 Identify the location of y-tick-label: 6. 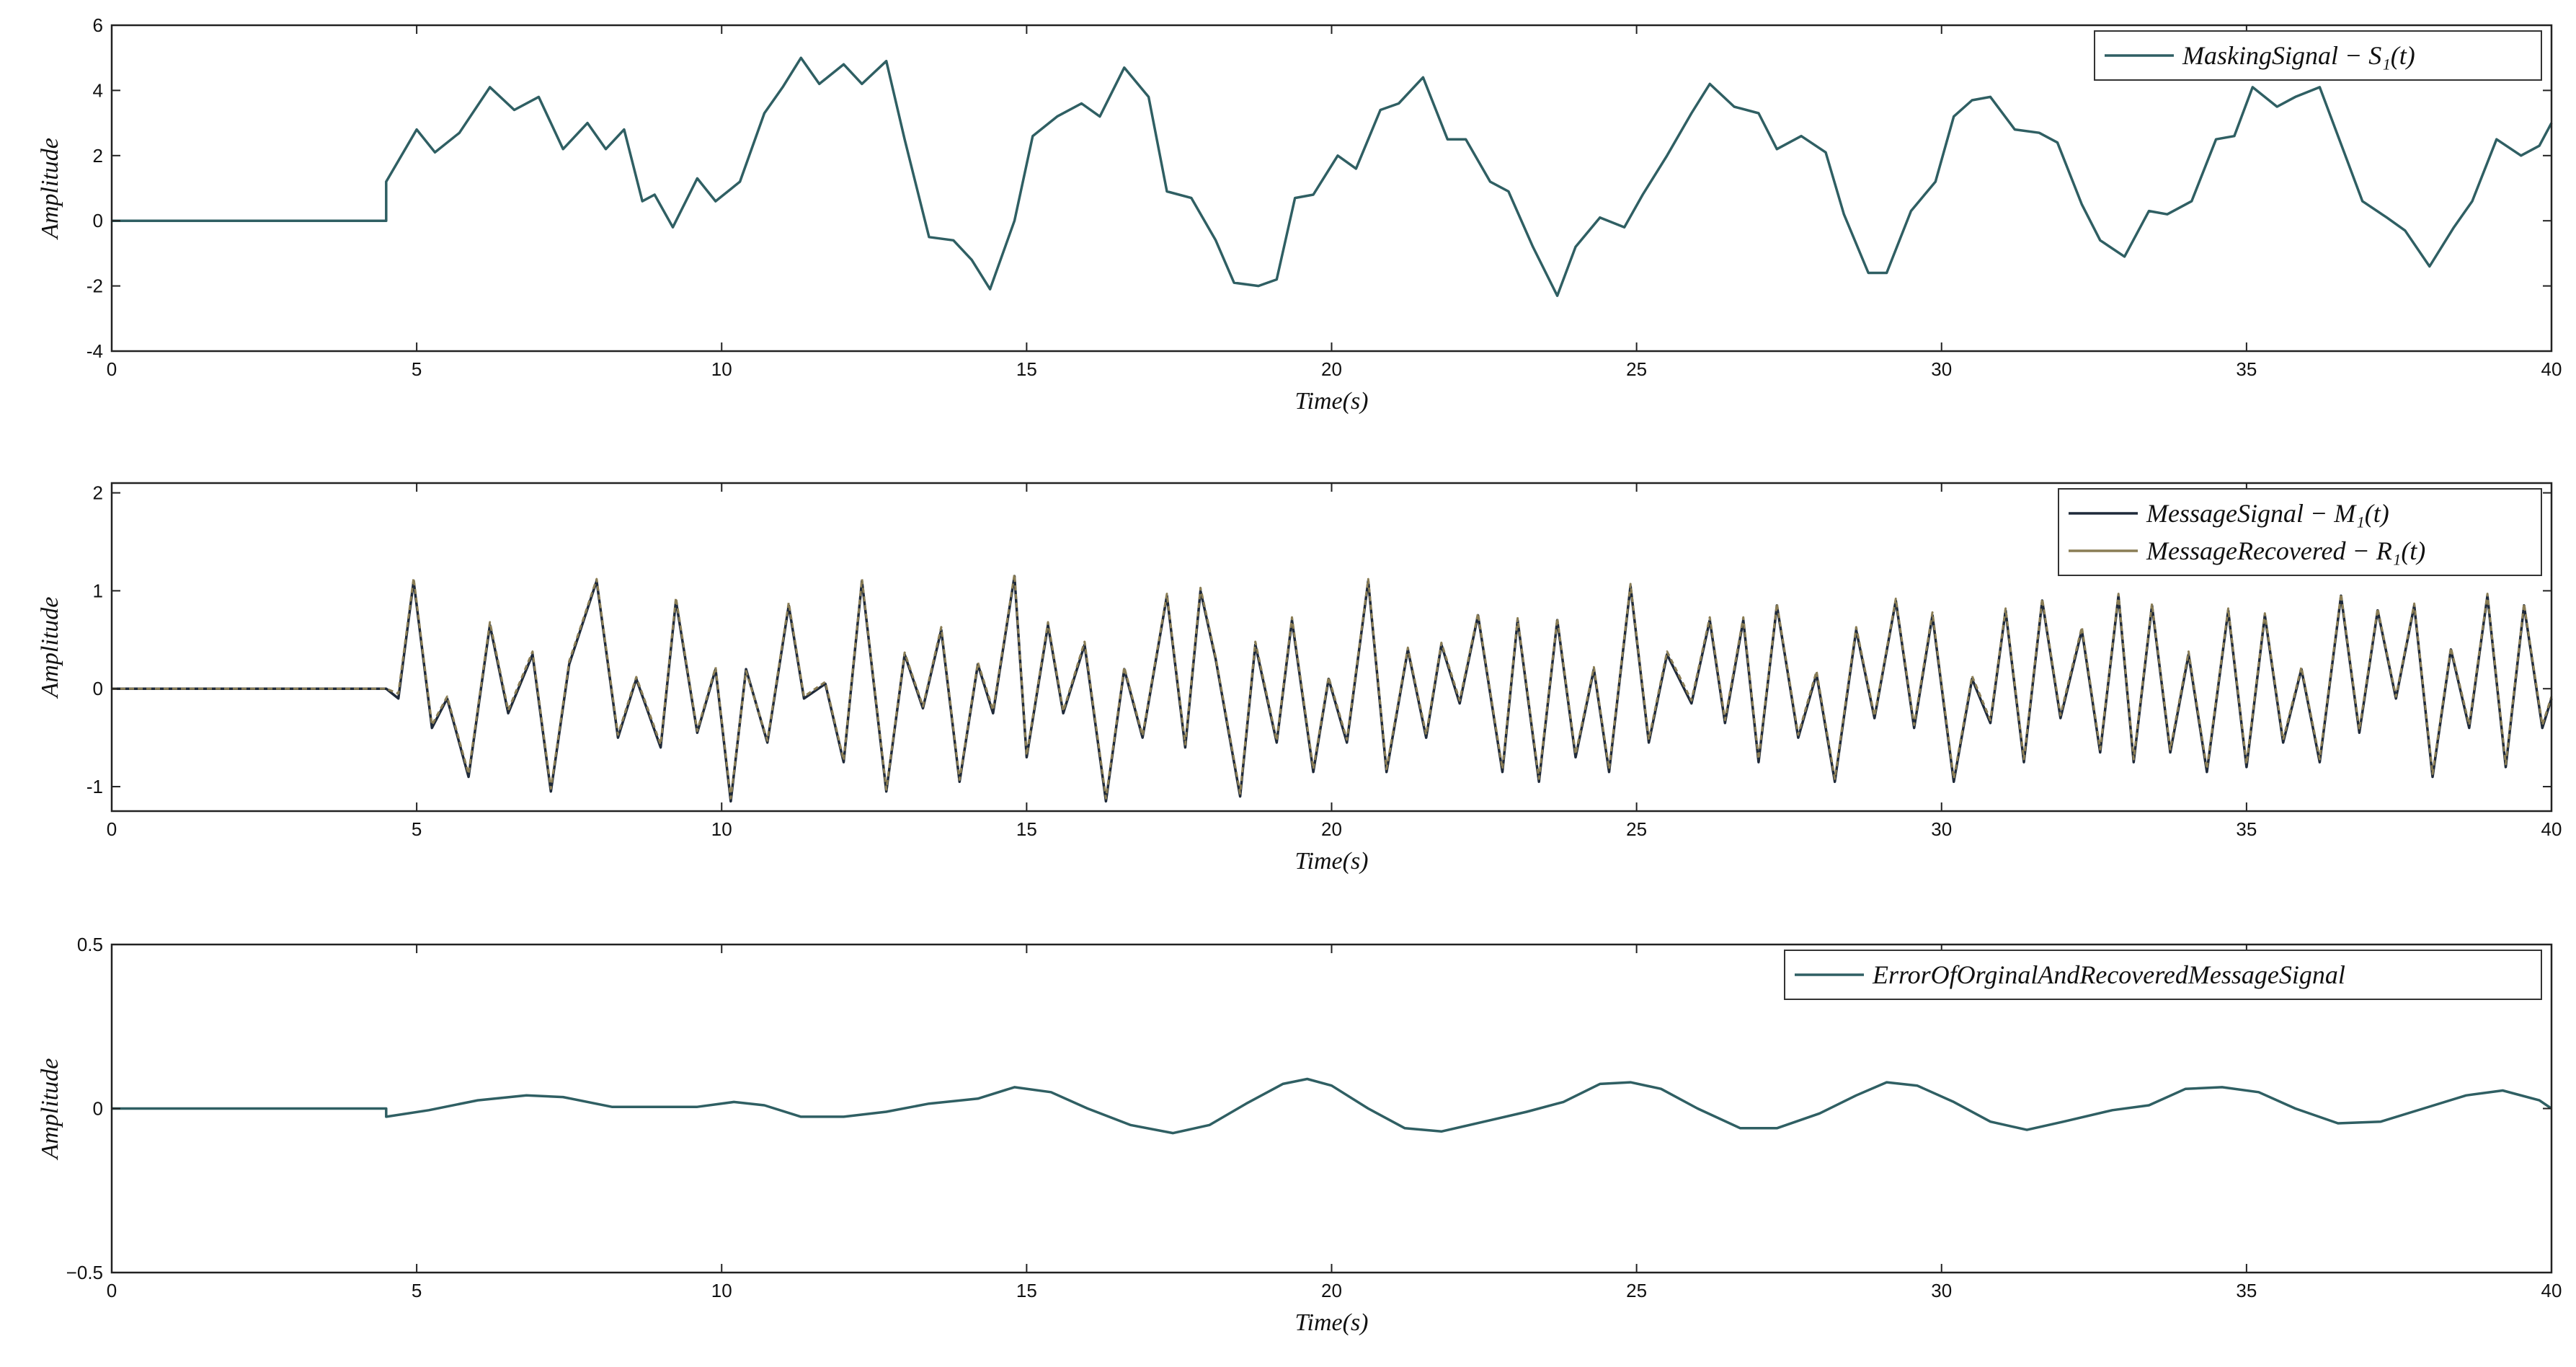
(98, 25).